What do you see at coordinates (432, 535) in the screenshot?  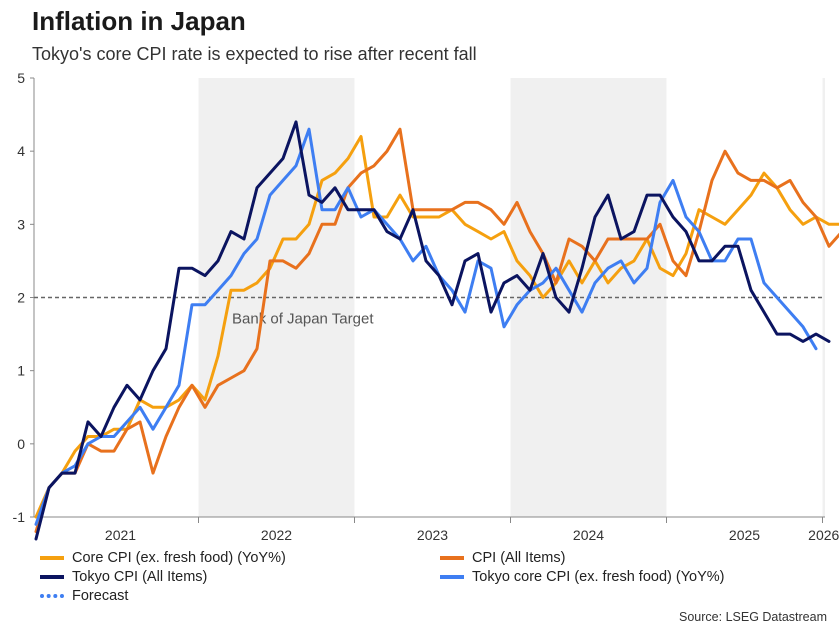 I see `x-tick-label-2023: 2023` at bounding box center [432, 535].